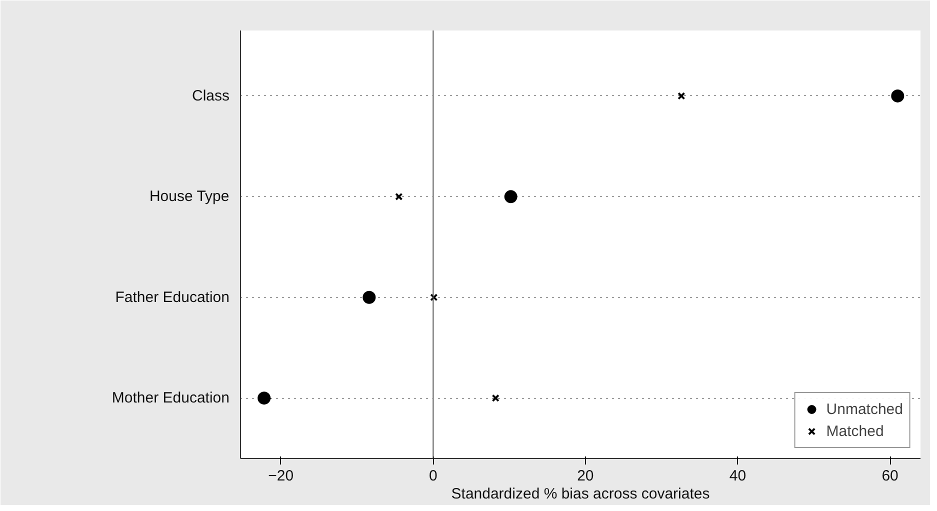  Describe the element at coordinates (189, 197) in the screenshot. I see `y-tick-label: House Type` at that location.